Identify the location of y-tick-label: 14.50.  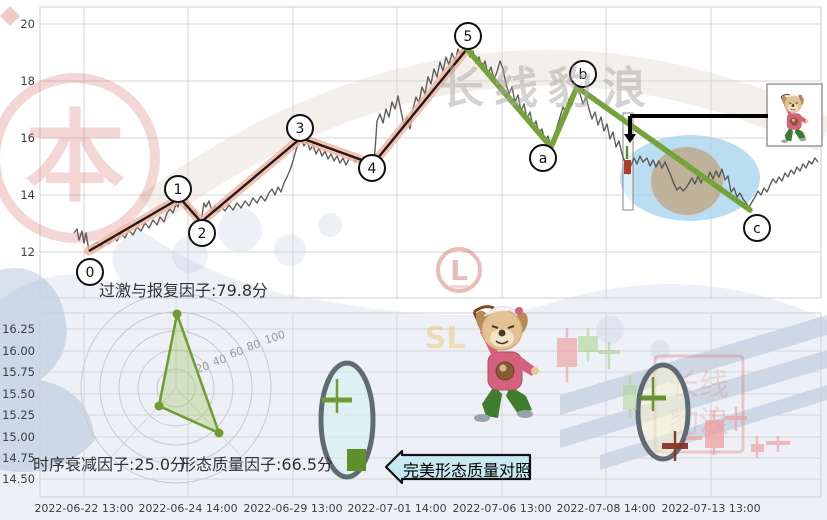
(18, 479).